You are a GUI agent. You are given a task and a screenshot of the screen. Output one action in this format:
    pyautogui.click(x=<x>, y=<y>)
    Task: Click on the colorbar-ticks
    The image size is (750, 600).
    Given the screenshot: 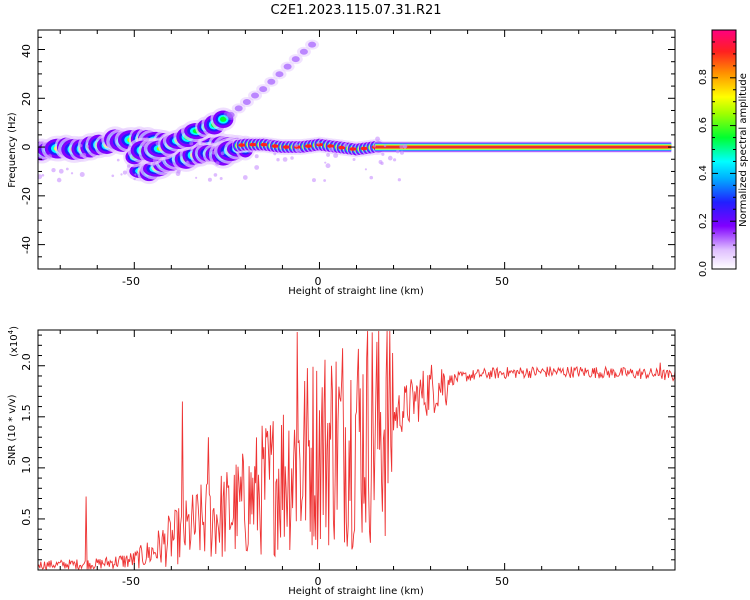 What is the action you would take?
    pyautogui.click(x=724, y=149)
    